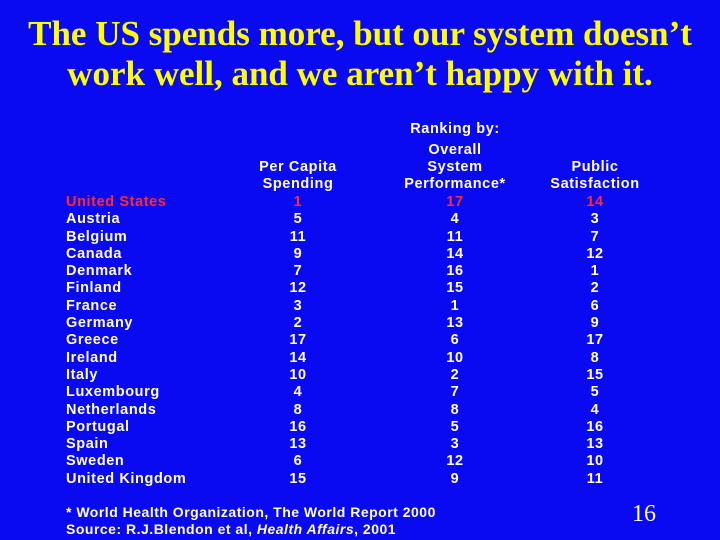 The image size is (720, 540). Describe the element at coordinates (360, 202) in the screenshot. I see `table-row: United States 1 17 14` at that location.